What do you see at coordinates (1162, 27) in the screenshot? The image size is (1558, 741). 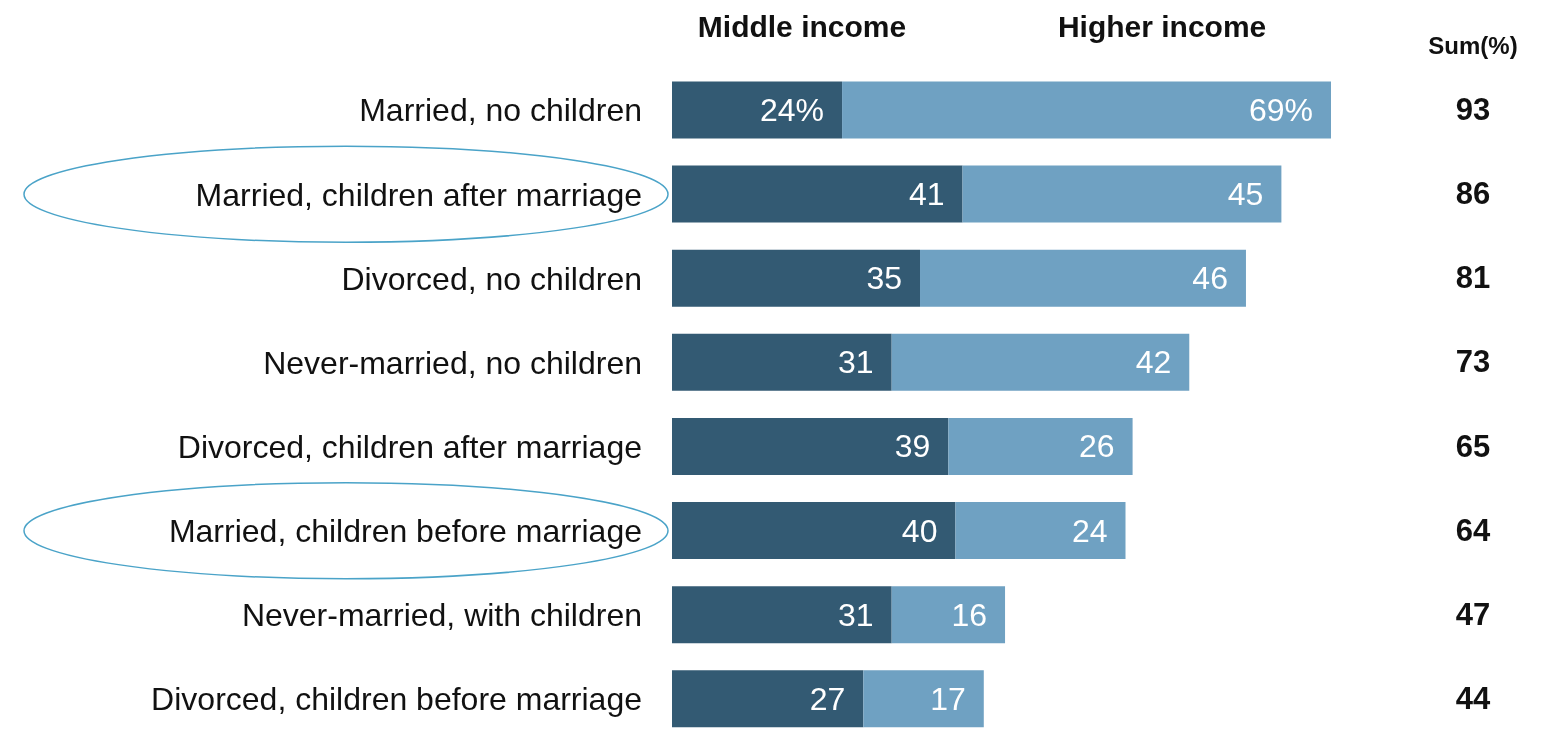 I see `series-label: Higher income` at bounding box center [1162, 27].